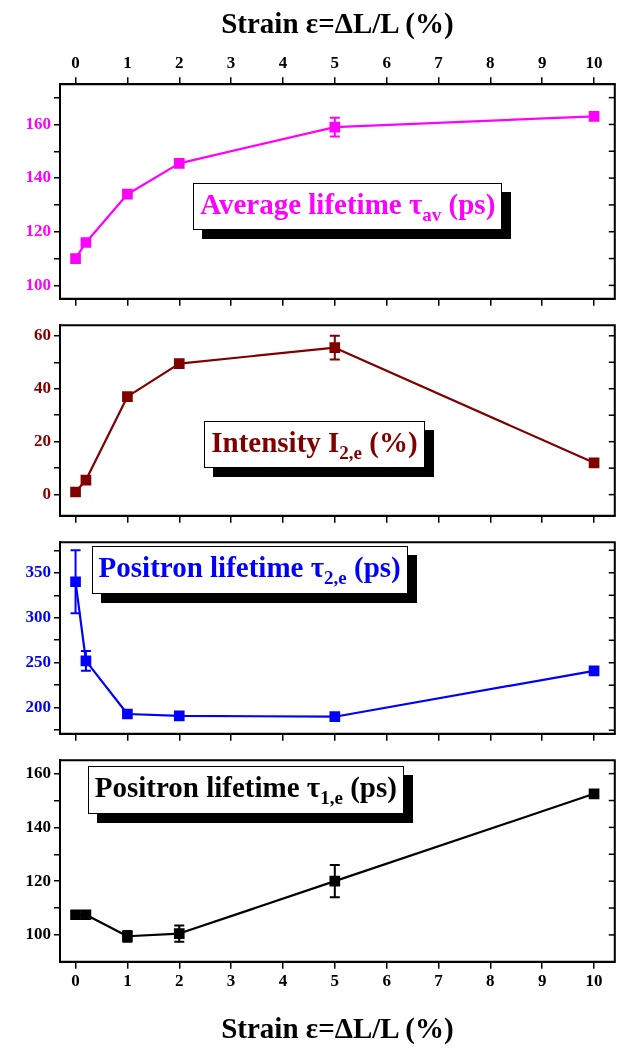 The image size is (623, 1052). Describe the element at coordinates (42, 441) in the screenshot. I see `y-tick-label: 20` at that location.